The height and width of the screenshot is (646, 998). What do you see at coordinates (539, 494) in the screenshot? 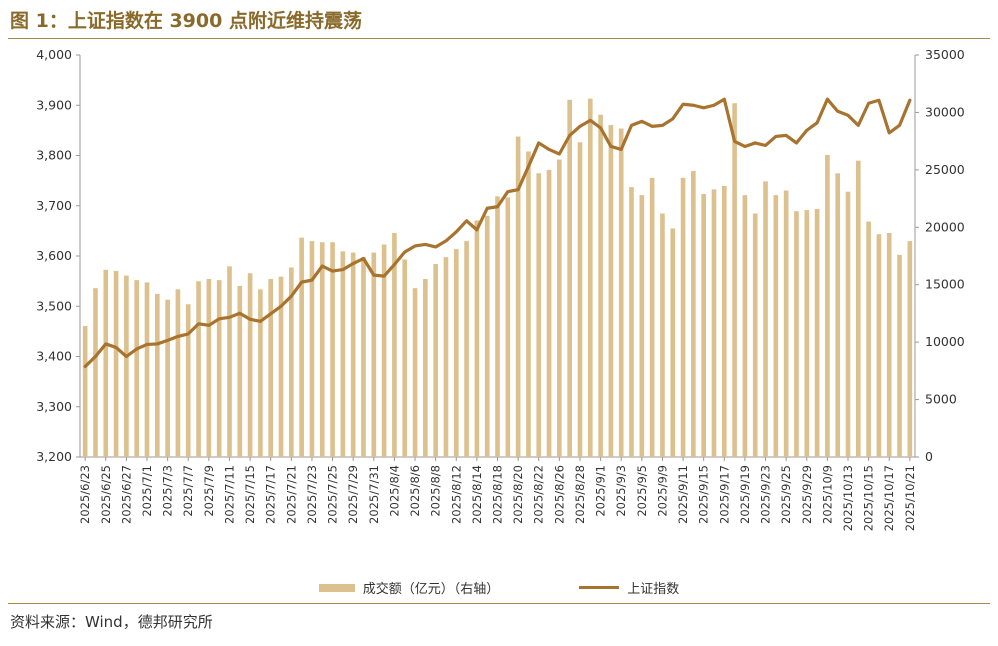
I see `x-tick-label: 2025/8/22` at bounding box center [539, 494].